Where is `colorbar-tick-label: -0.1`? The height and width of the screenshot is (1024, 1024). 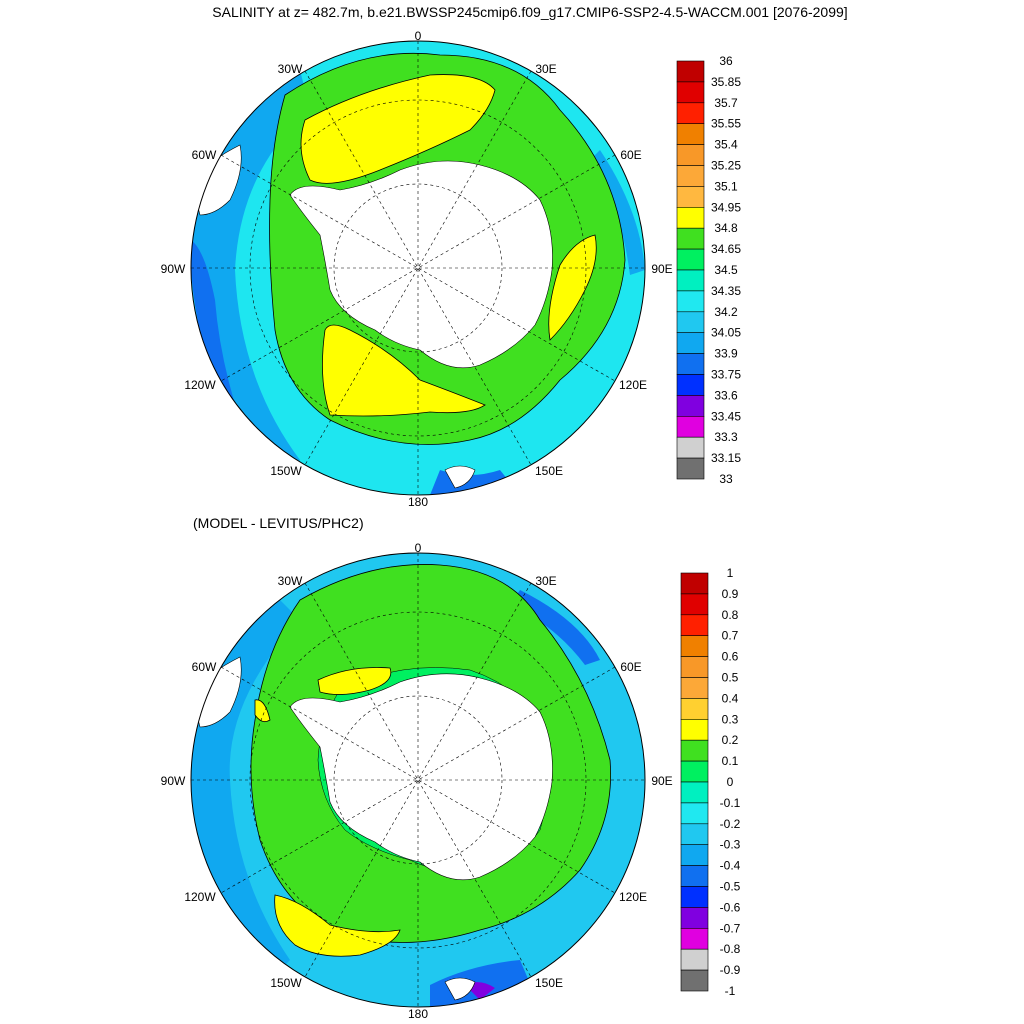
colorbar-tick-label: -0.1 is located at coordinates (730, 803).